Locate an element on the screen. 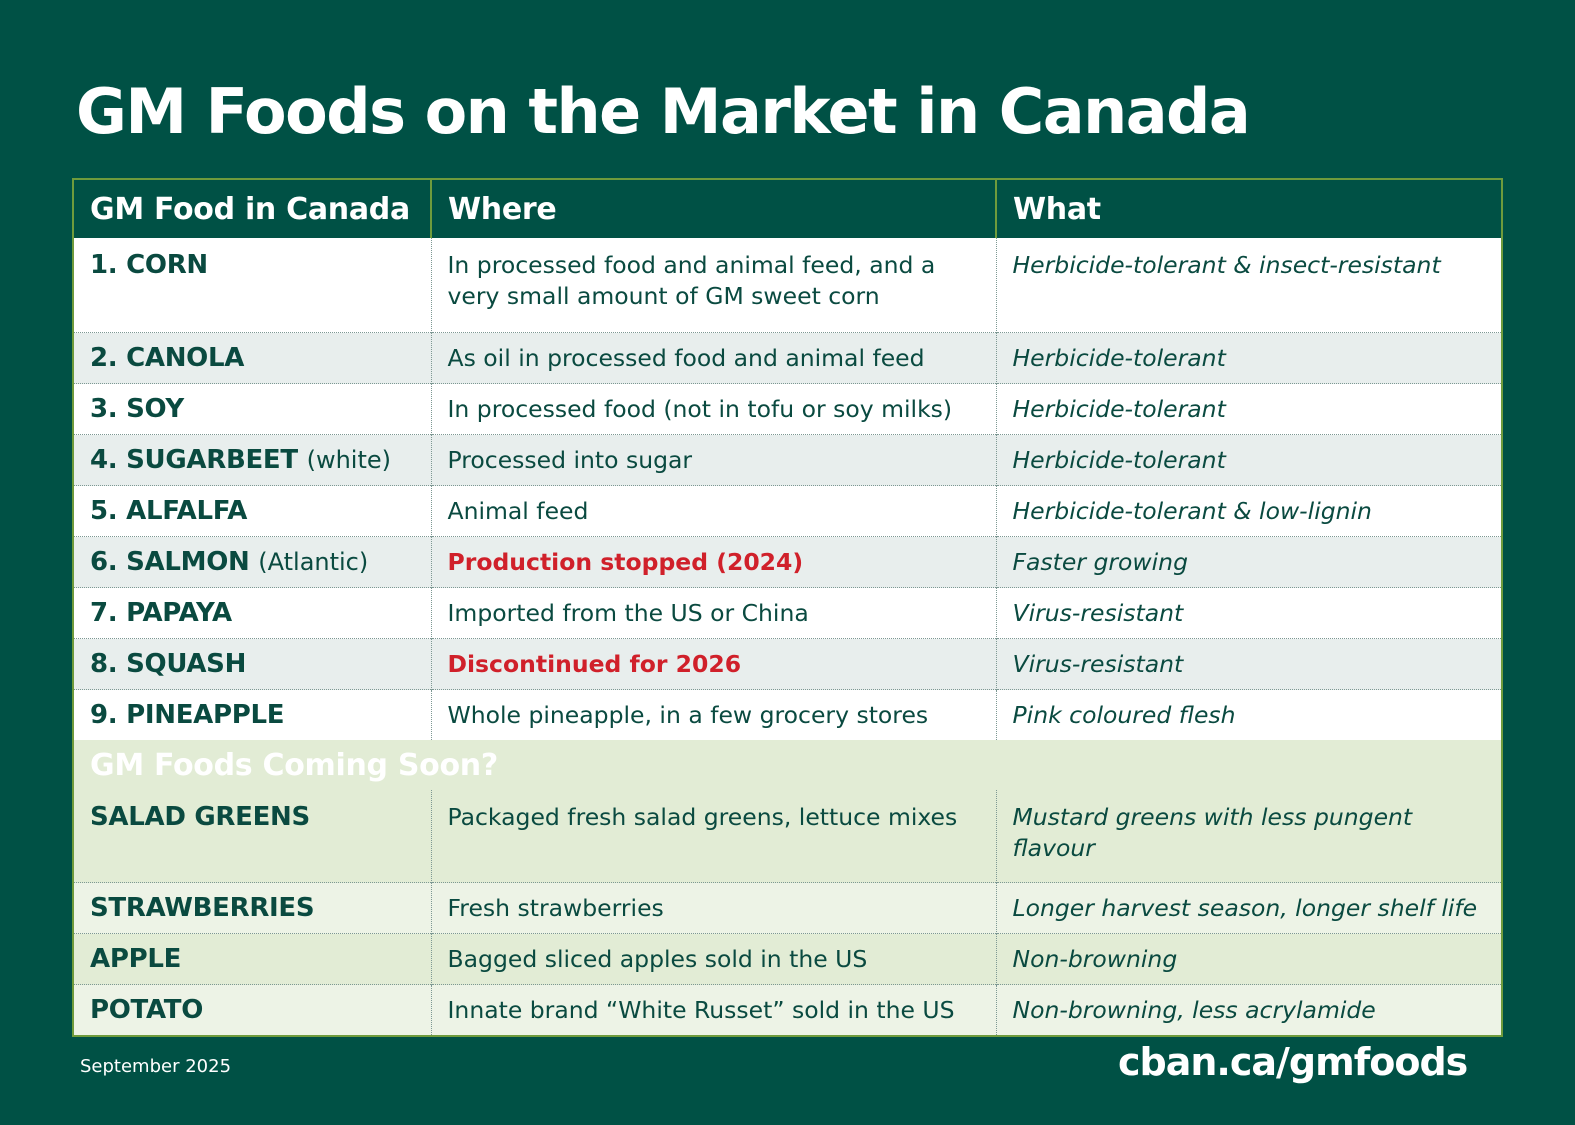 The image size is (1575, 1125). where-cell: As oil in processed food and animal feed is located at coordinates (713, 358).